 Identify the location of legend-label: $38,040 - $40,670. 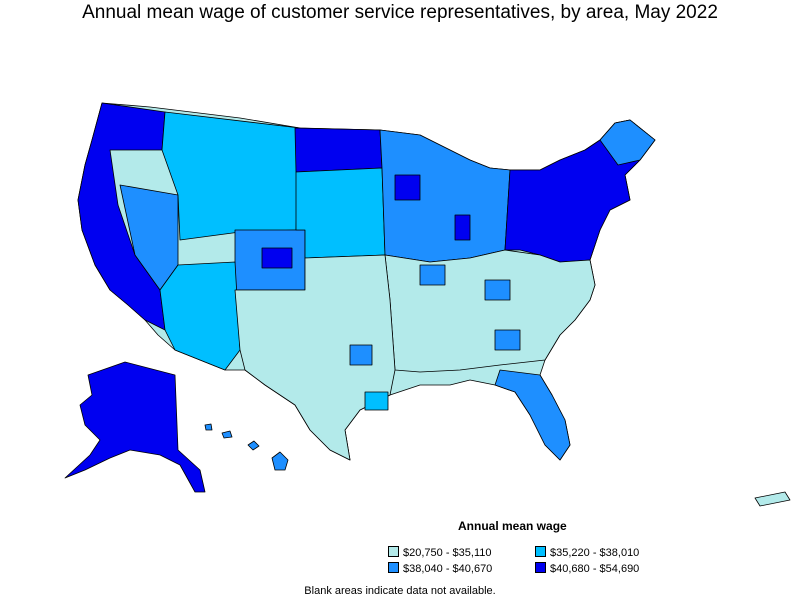
(448, 569).